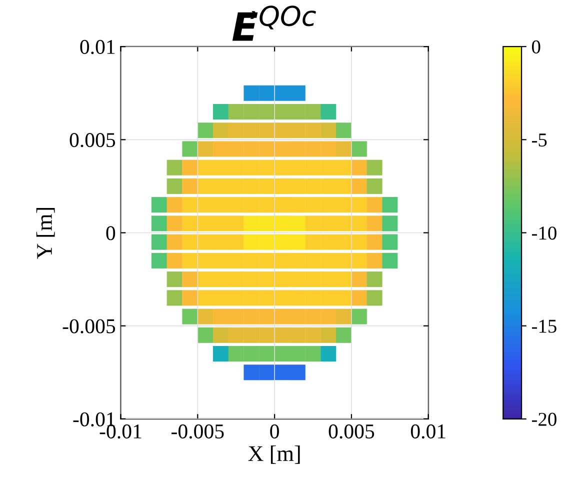 The width and height of the screenshot is (575, 490). What do you see at coordinates (544, 419) in the screenshot?
I see `color-bar-label: -20` at bounding box center [544, 419].